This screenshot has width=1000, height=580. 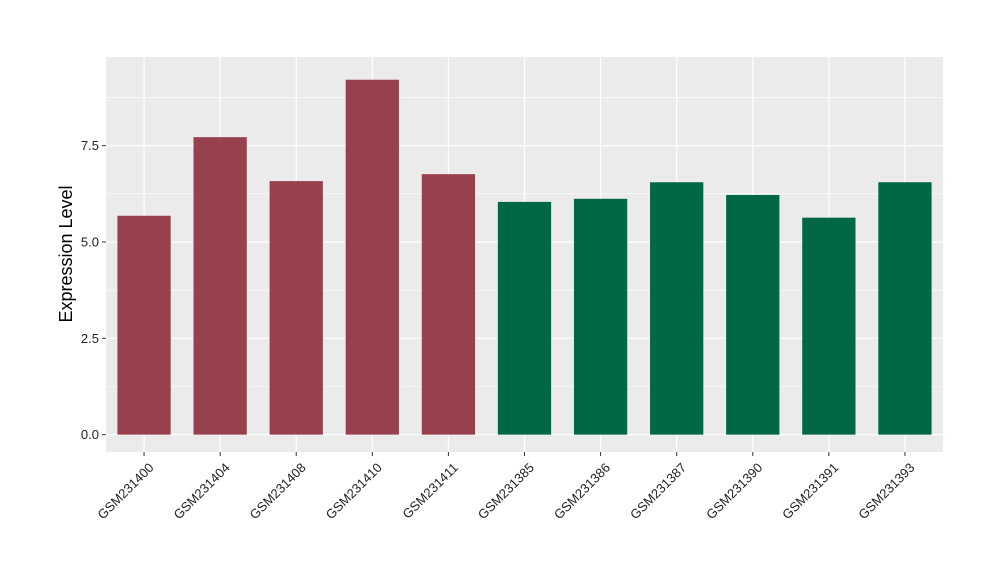 What do you see at coordinates (600, 316) in the screenshot?
I see `bar-GSM231386` at bounding box center [600, 316].